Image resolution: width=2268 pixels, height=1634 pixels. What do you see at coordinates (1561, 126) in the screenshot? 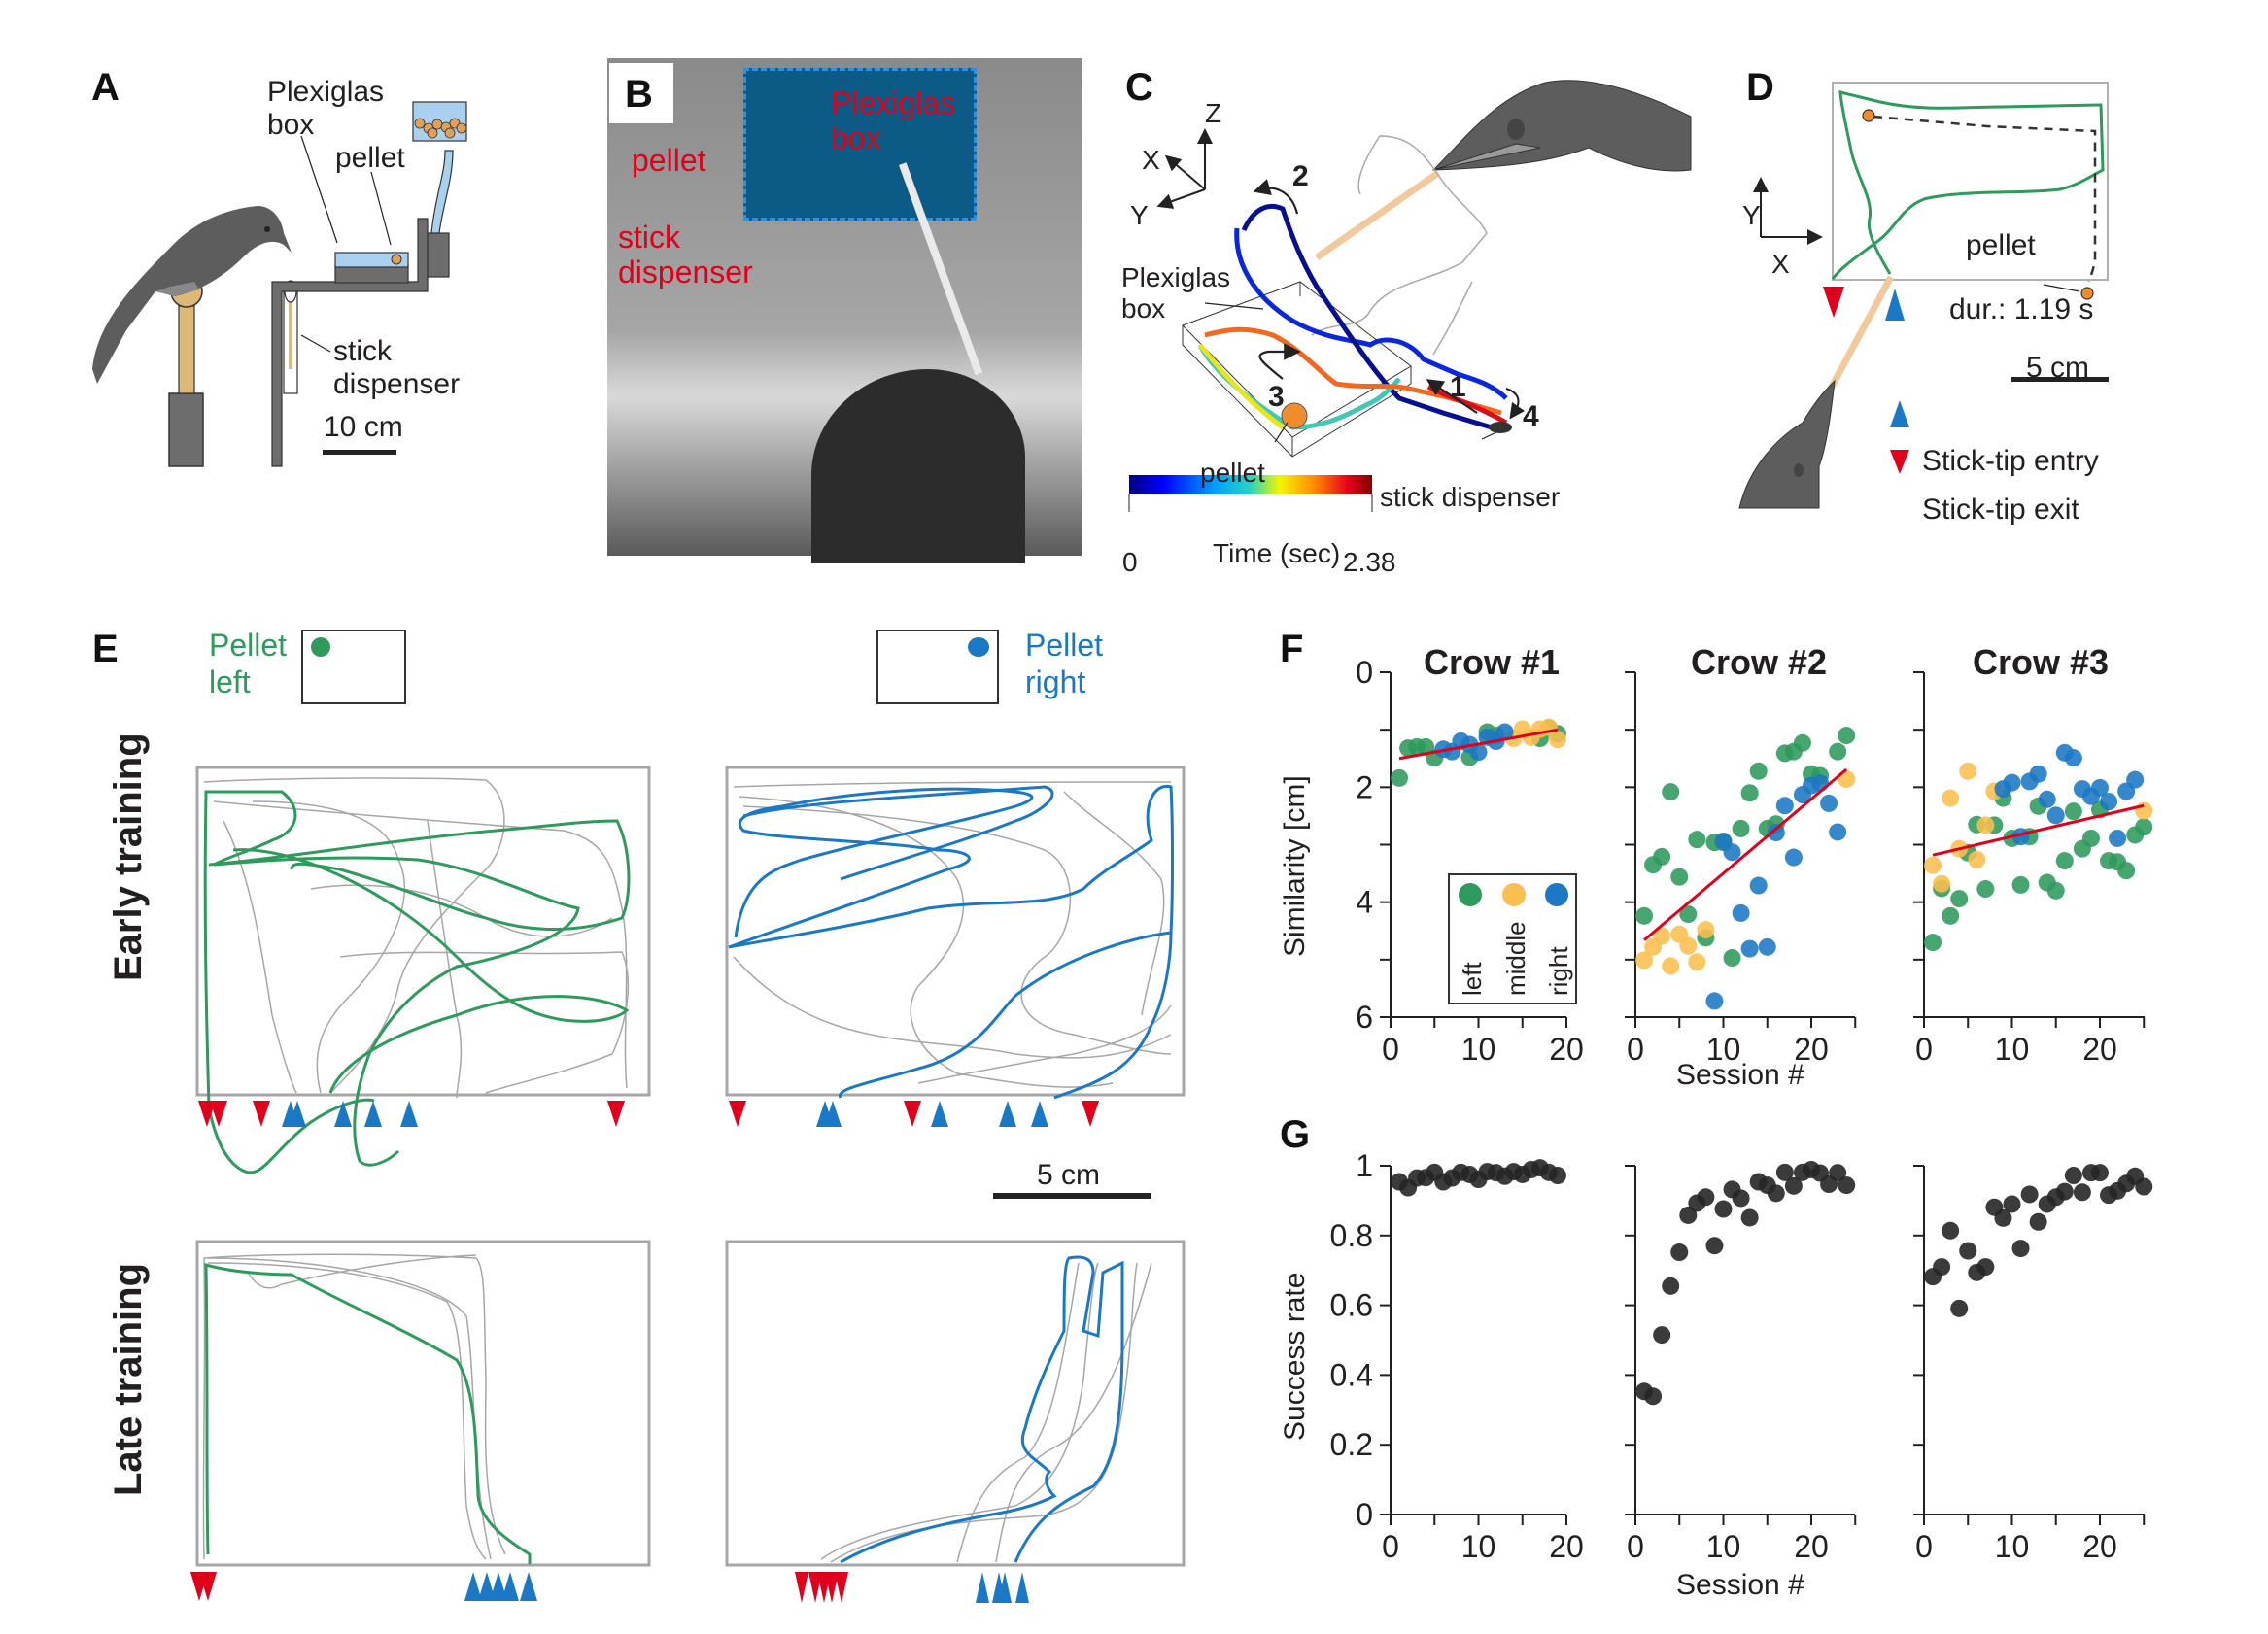
I see `crow-head` at bounding box center [1561, 126].